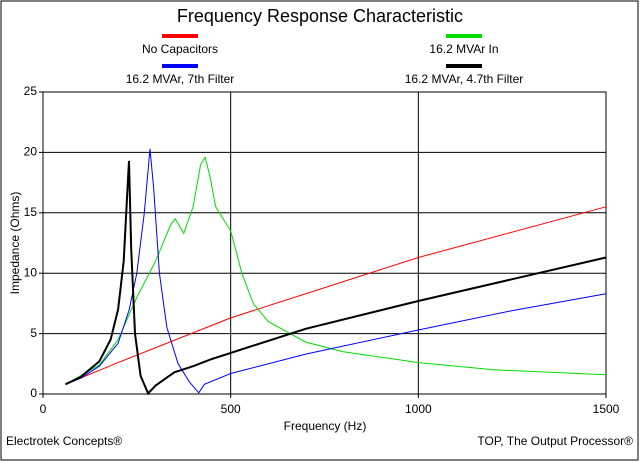 This screenshot has height=462, width=640. What do you see at coordinates (33, 333) in the screenshot?
I see `y-tick-label: 5` at bounding box center [33, 333].